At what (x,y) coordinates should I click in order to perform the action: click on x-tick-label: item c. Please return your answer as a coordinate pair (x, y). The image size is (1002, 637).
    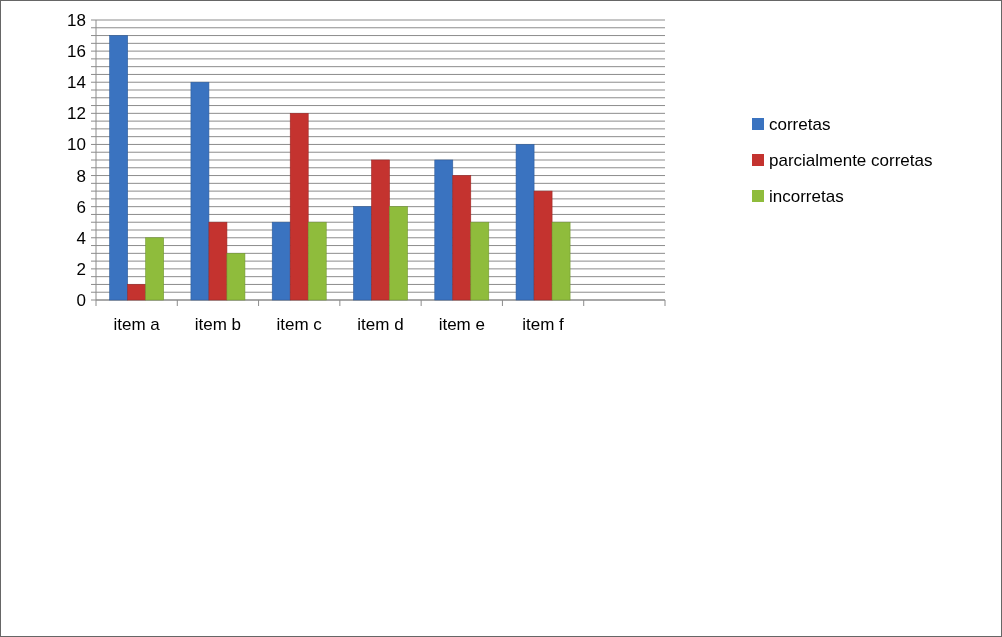
    Looking at the image, I should click on (299, 324).